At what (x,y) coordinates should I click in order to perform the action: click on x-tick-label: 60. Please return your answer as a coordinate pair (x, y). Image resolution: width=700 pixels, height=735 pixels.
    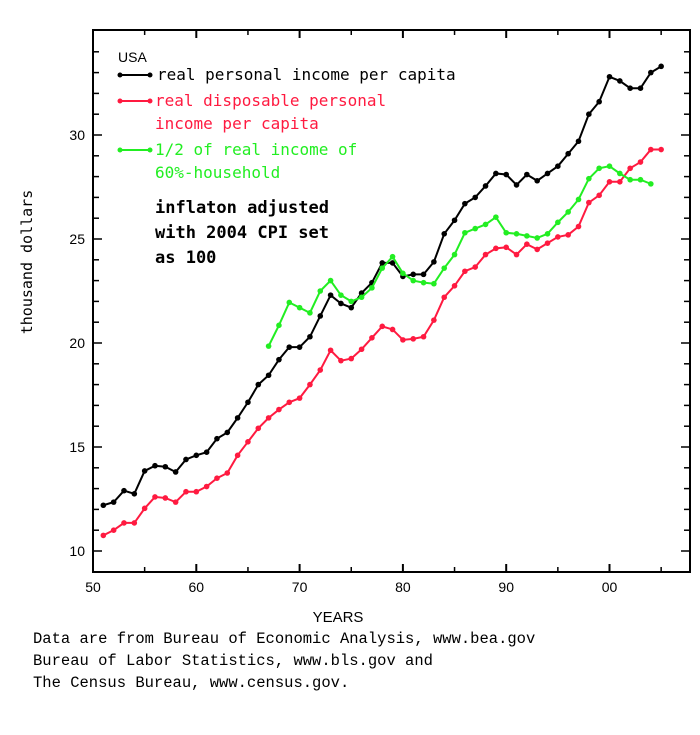
    Looking at the image, I should click on (197, 587).